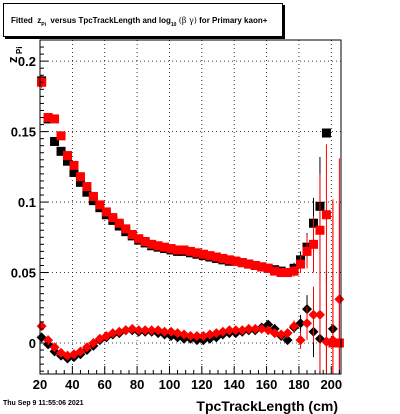 Image resolution: width=400 pixels, height=414 pixels. What do you see at coordinates (39, 20) in the screenshot?
I see `title-z: z` at bounding box center [39, 20].